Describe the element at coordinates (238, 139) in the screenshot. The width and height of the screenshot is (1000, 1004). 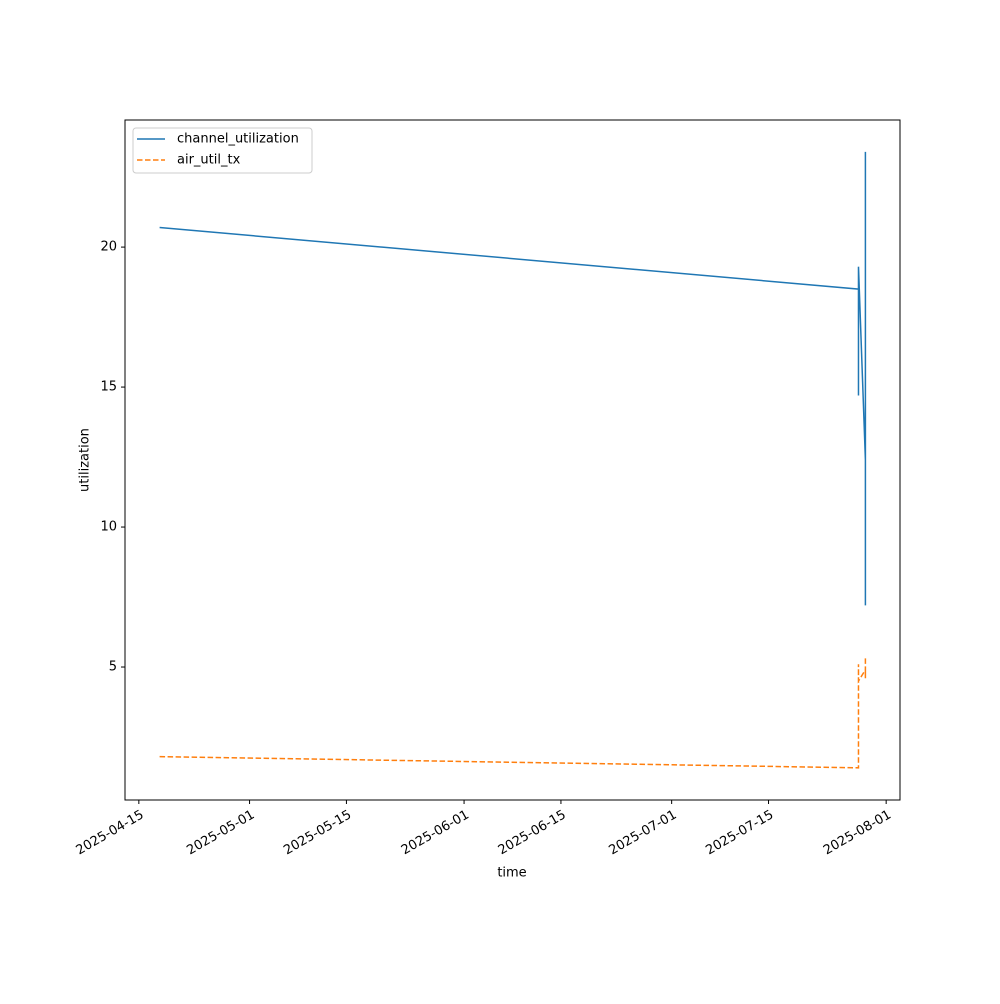
I see `legend-label: channel_utilization` at that location.